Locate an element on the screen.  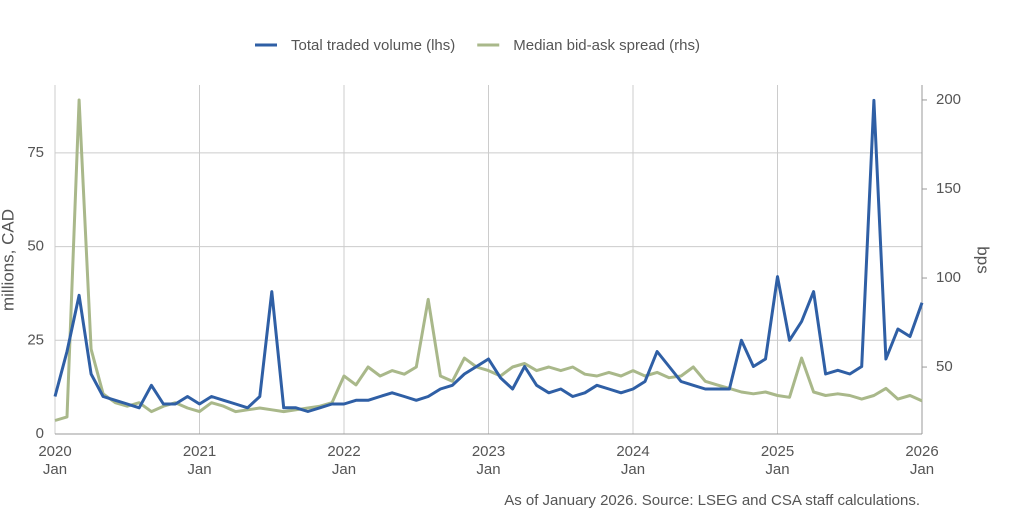
x-tick-label: 2020 Jan is located at coordinates (55, 460).